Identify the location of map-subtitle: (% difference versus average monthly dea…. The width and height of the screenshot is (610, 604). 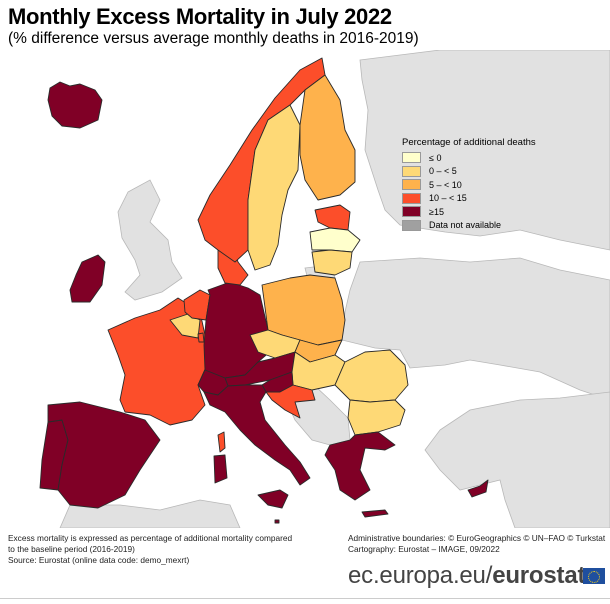
(213, 38).